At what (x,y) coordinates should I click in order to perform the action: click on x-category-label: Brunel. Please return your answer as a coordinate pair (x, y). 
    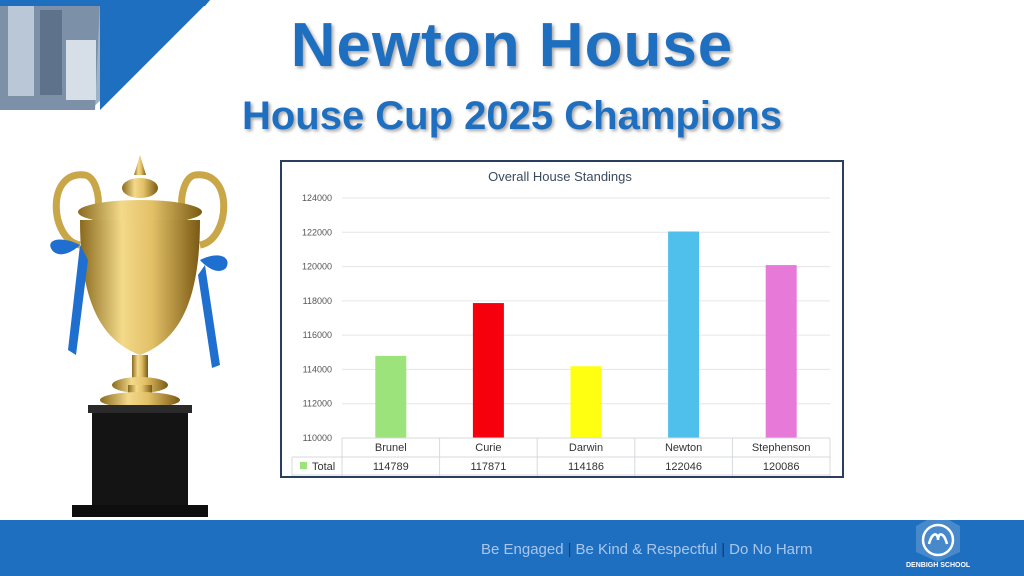
    Looking at the image, I should click on (391, 448).